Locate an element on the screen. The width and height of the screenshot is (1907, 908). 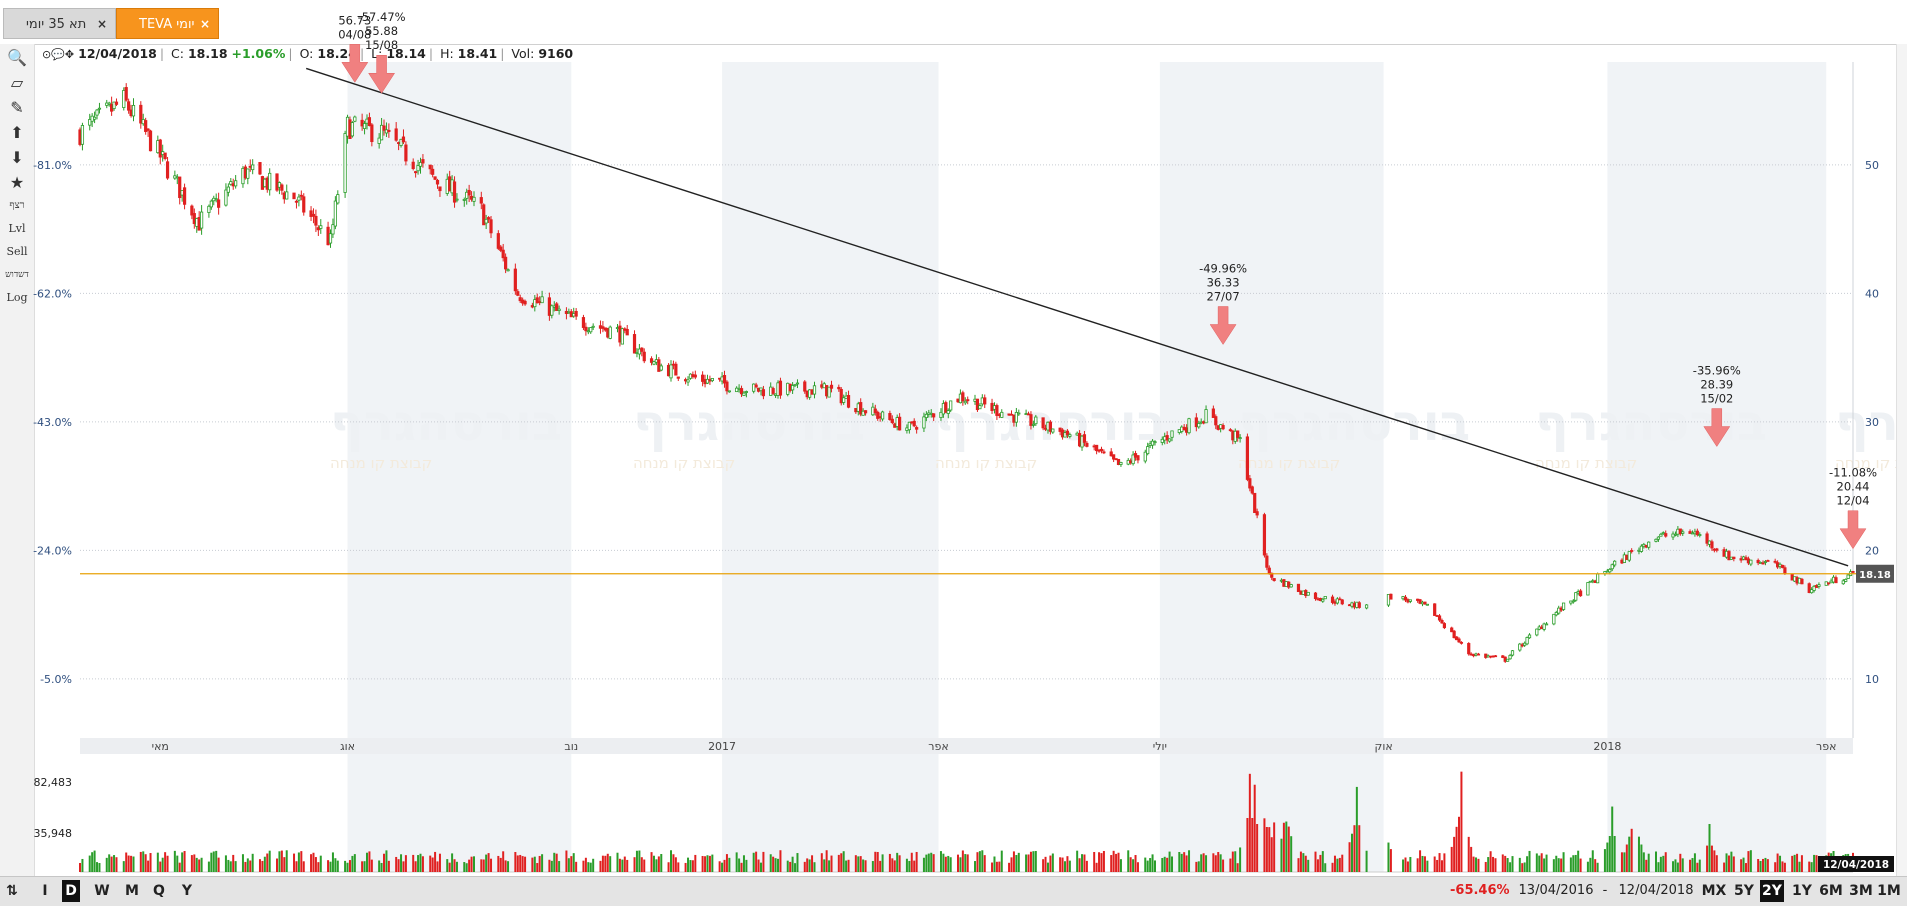
range-1m: 1M is located at coordinates (1889, 891).